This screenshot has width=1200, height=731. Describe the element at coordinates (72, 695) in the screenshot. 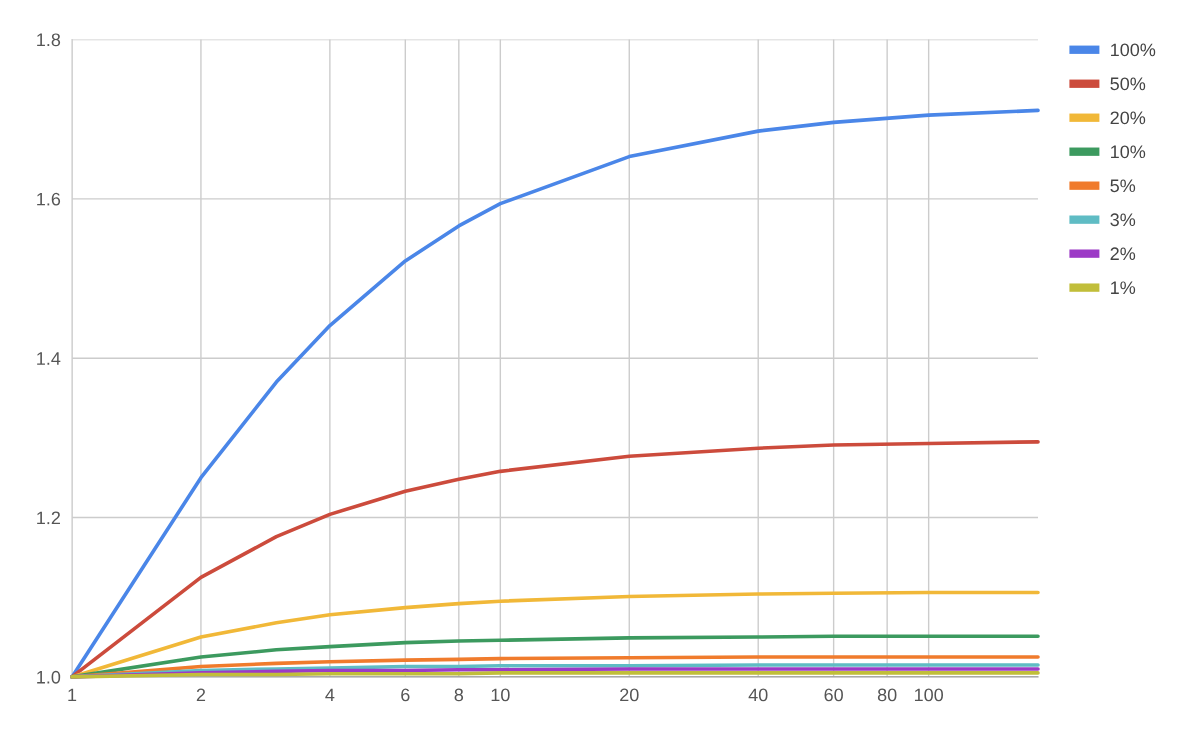

I see `x-tick-label: 1` at that location.